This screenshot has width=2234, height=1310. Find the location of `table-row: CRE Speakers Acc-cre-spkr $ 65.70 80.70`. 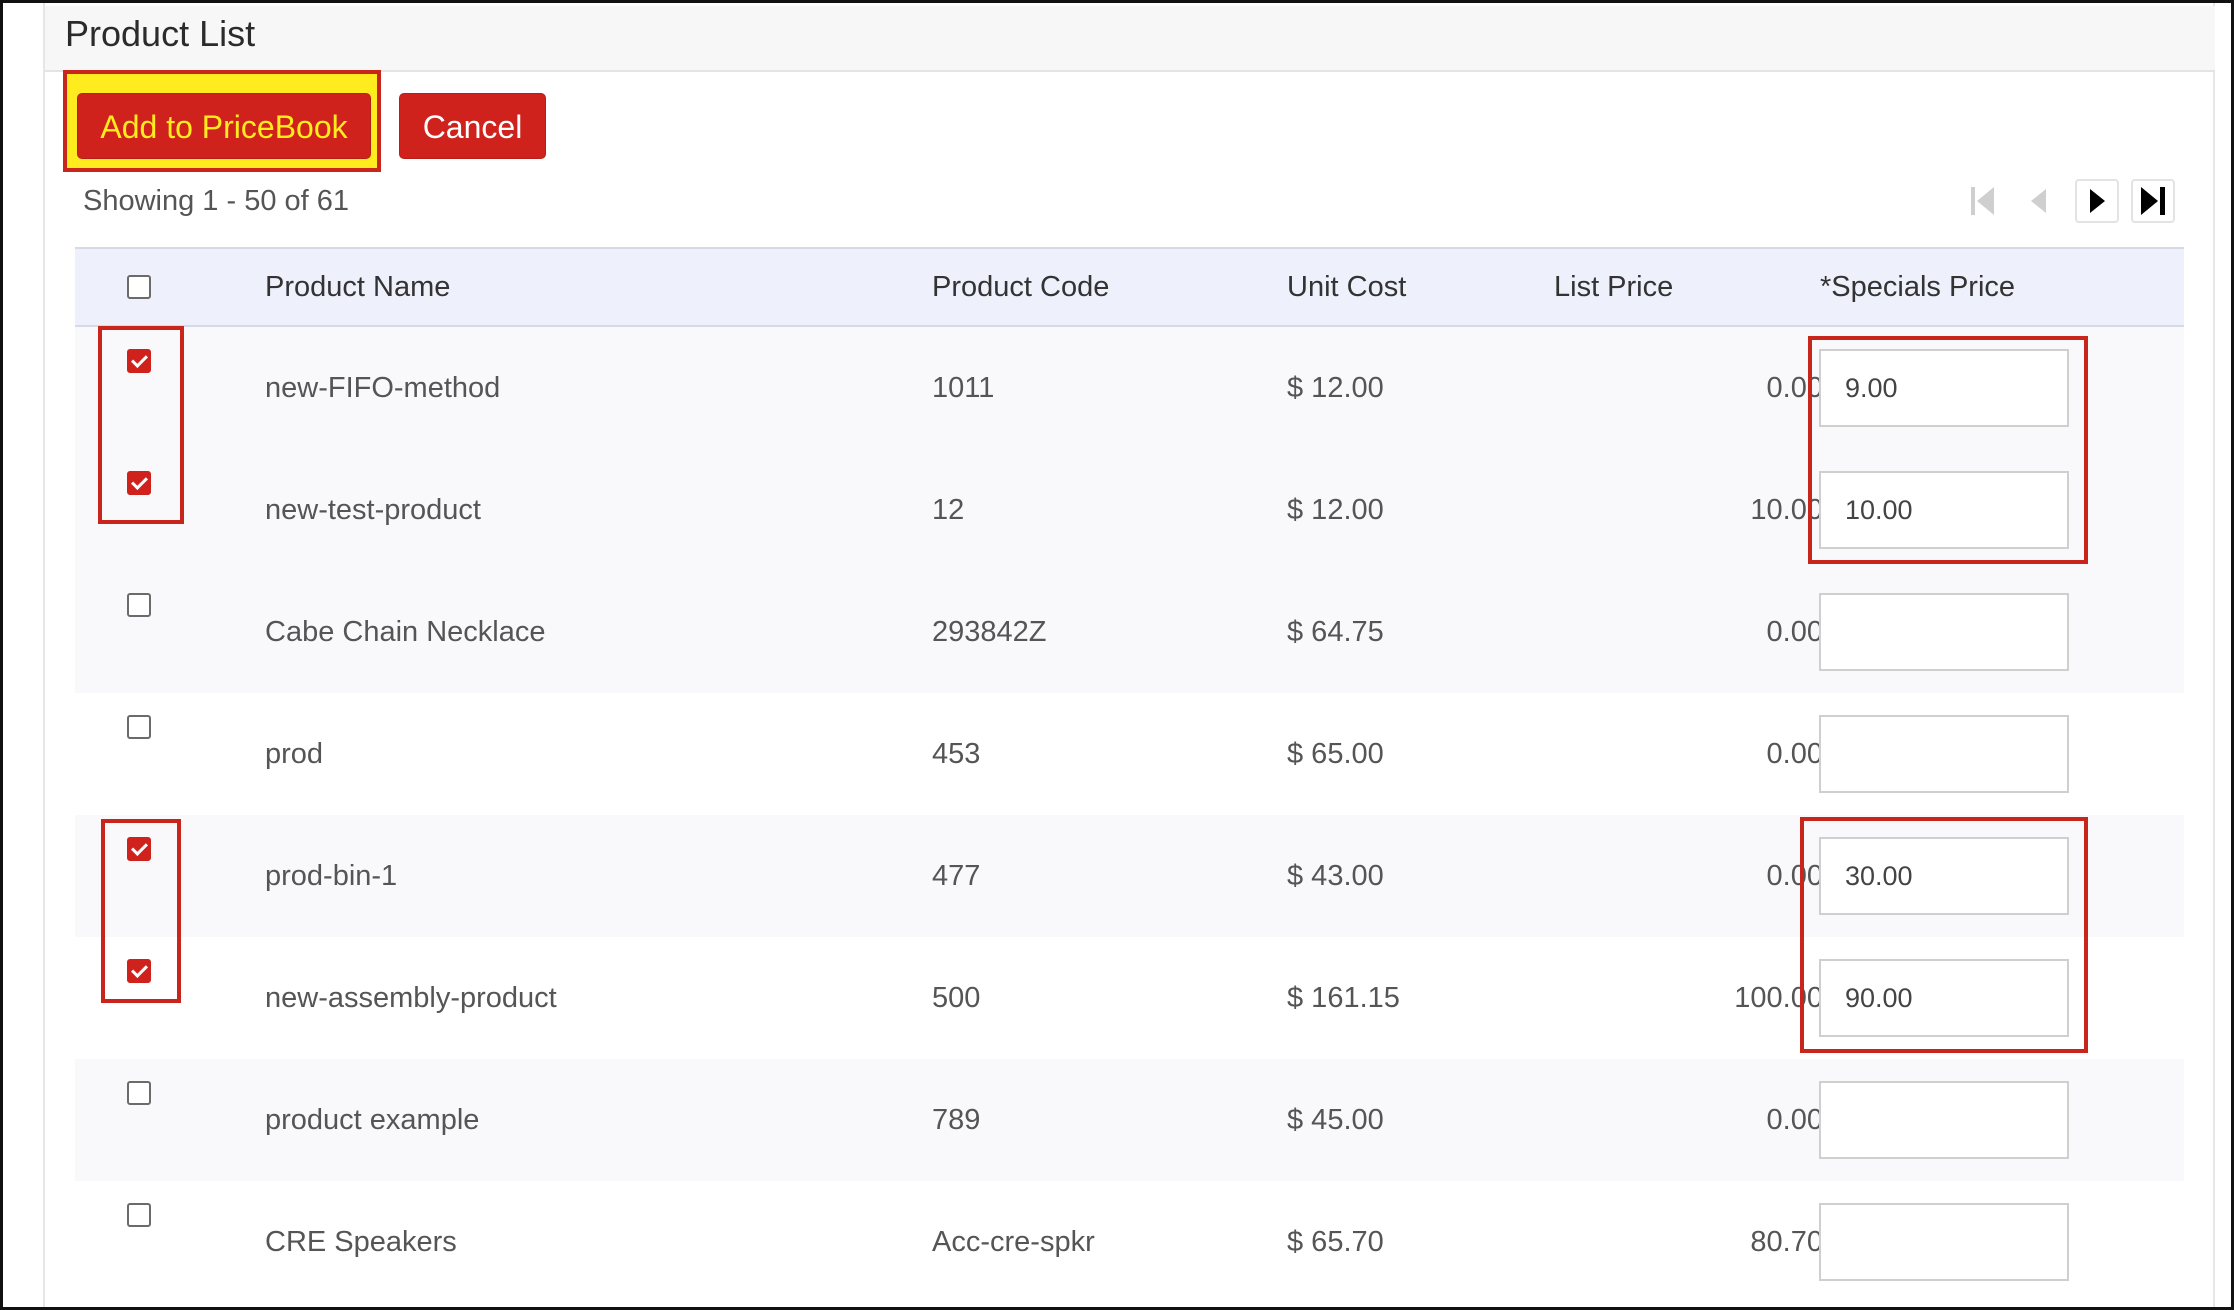

table-row: CRE Speakers Acc-cre-spkr $ 65.70 80.70 is located at coordinates (1129, 1242).